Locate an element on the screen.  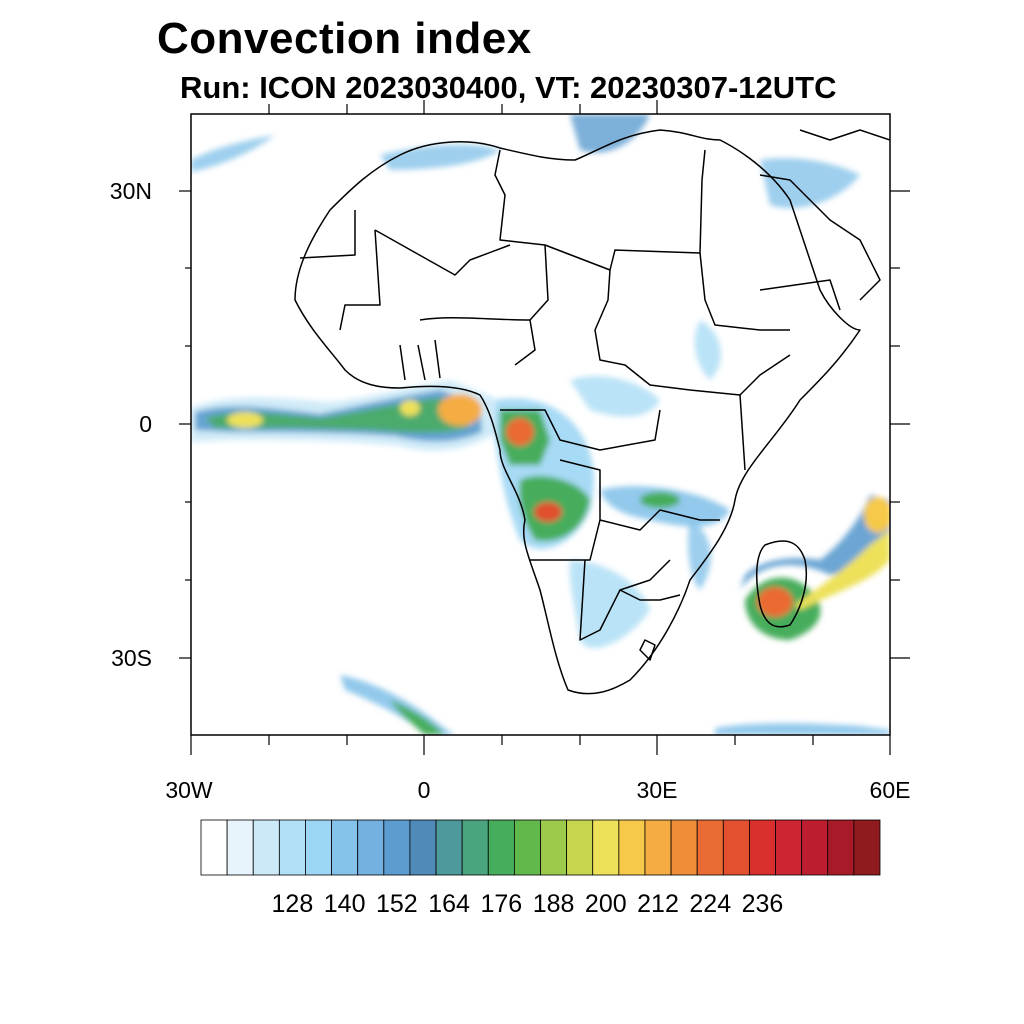
convection-area-ethiopia is located at coordinates (707, 350).